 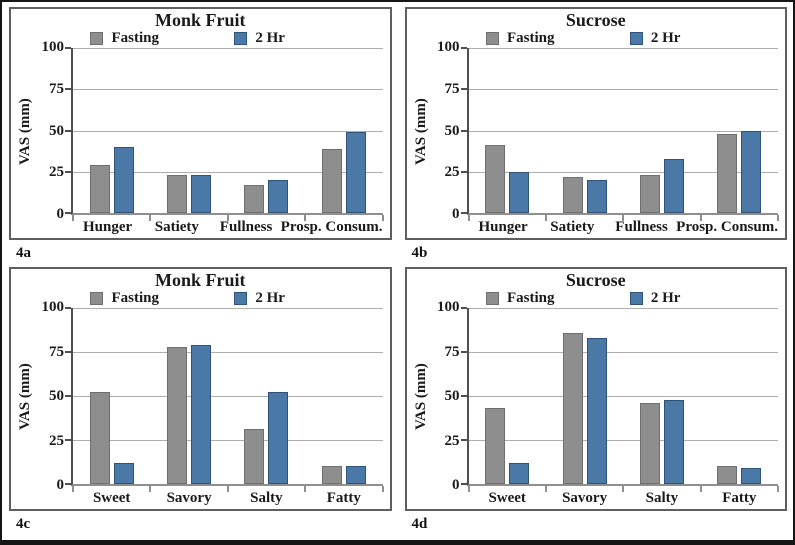 I want to click on x-axis-label-hunger: Hunger, so click(x=108, y=227).